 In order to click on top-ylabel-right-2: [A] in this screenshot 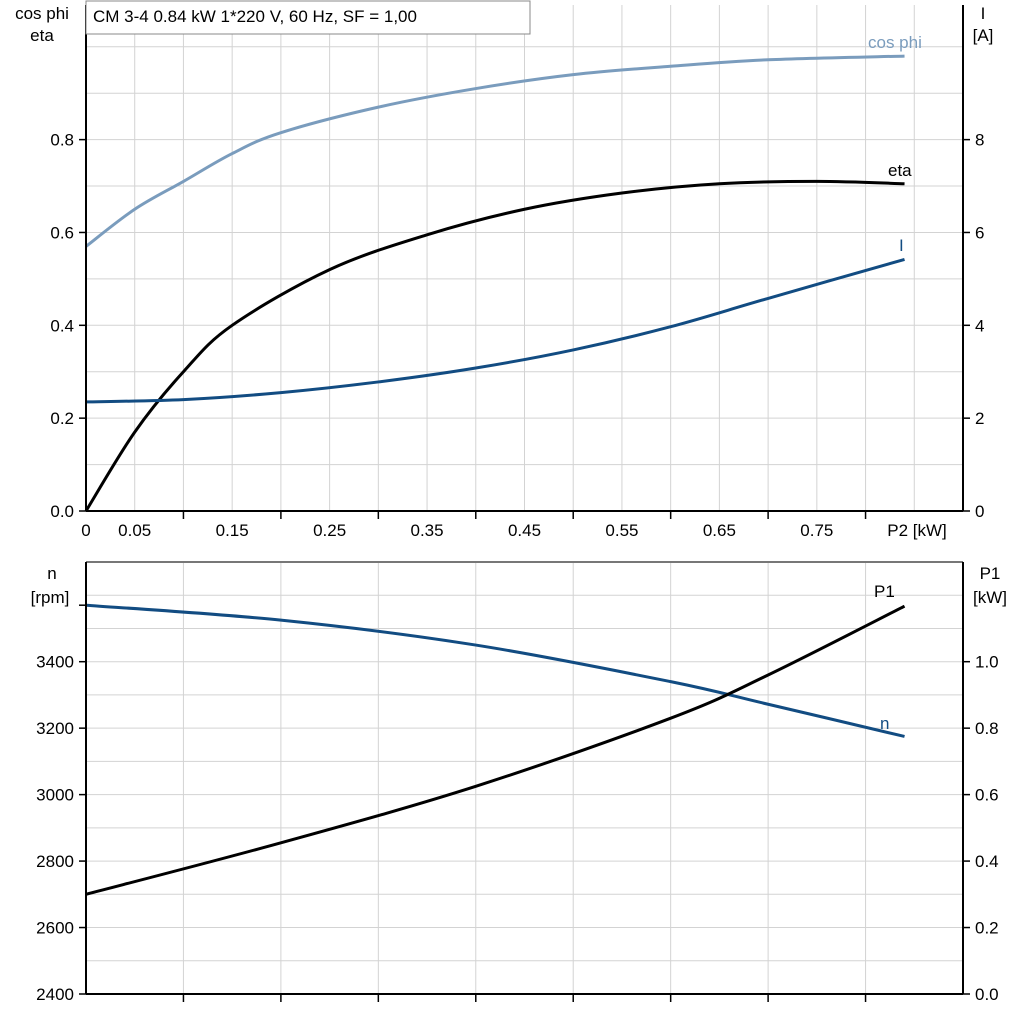, I will do `click(983, 35)`.